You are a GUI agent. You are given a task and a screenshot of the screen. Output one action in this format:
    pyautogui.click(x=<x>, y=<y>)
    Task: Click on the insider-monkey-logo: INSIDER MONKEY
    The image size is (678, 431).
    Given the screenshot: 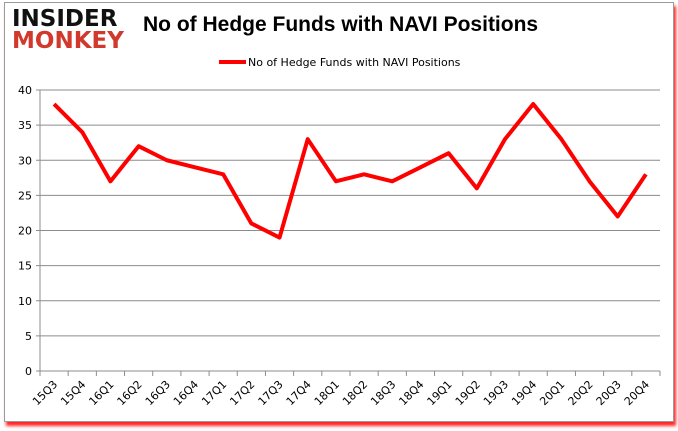 What is the action you would take?
    pyautogui.click(x=68, y=30)
    